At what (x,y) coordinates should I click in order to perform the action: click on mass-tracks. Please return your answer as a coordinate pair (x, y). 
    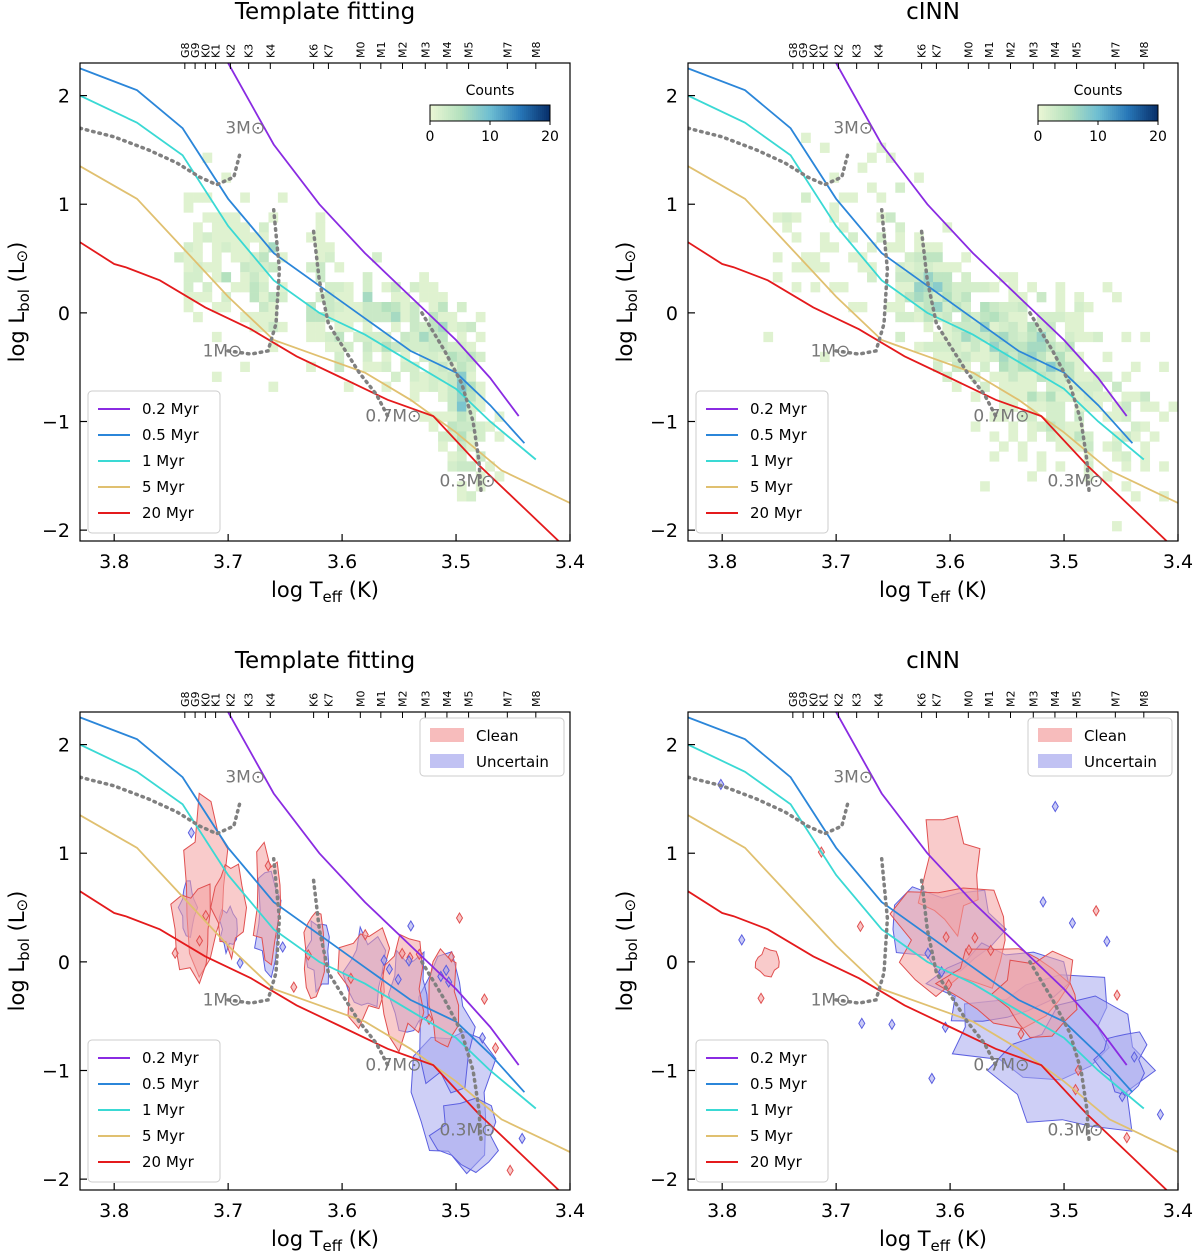
    Looking at the image, I should click on (281, 959).